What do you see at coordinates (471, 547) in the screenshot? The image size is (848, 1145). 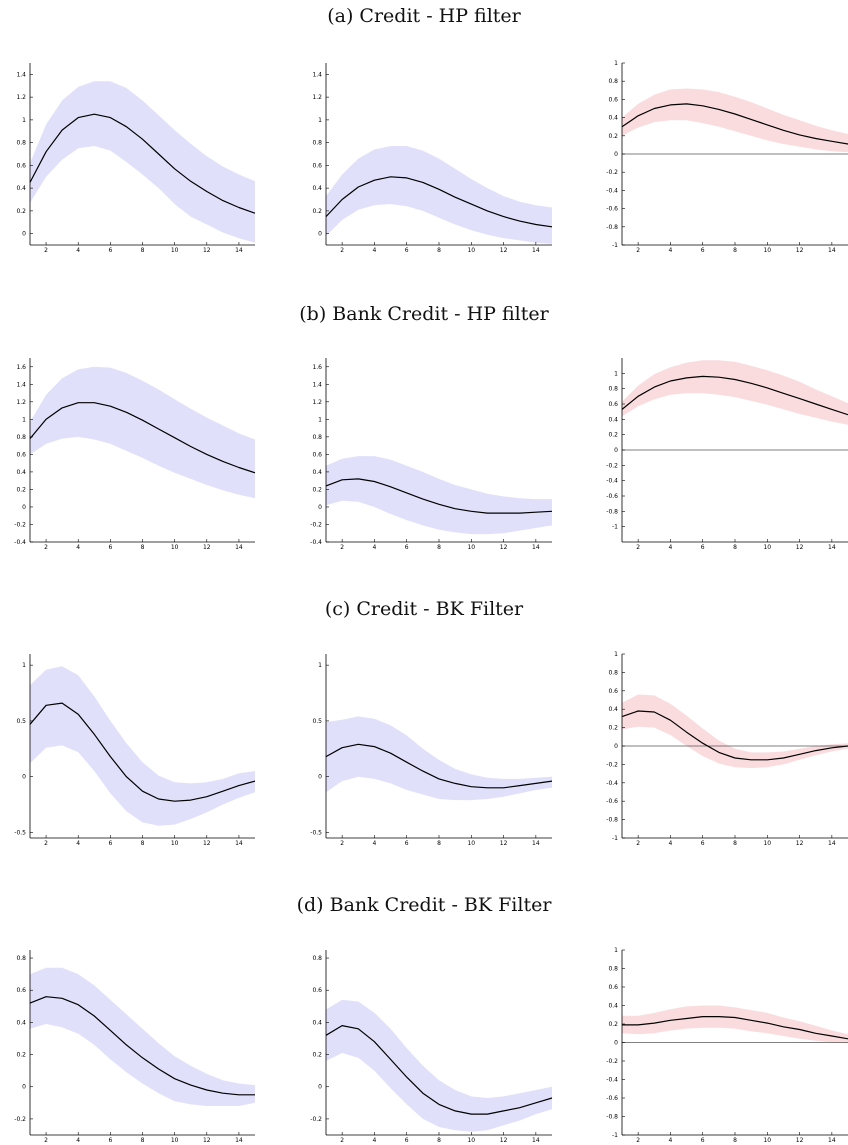 I see `chart-b2-x-tick-label: 10` at bounding box center [471, 547].